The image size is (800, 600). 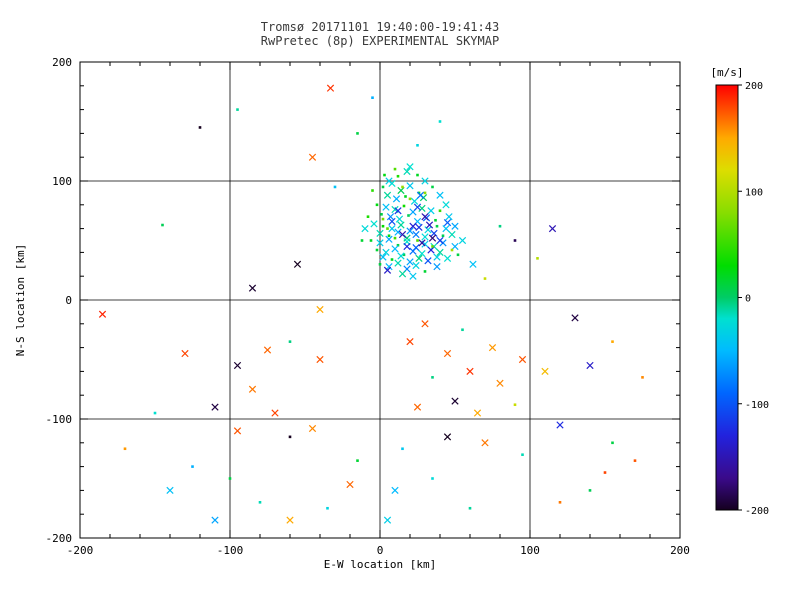 I want to click on plot-subtitle: RwPretec (8p) EXPERIMENTAL SKYMAP, so click(x=380, y=41).